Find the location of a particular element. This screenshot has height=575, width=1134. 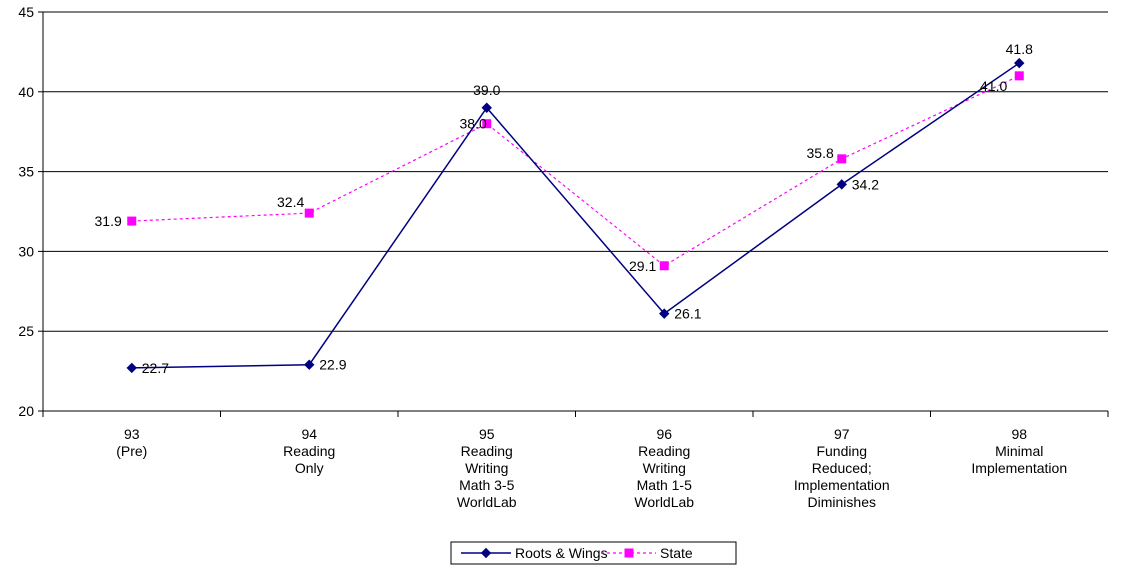

y-axis-ticks: 20 25 30 35 40 45 is located at coordinates (30, 211).